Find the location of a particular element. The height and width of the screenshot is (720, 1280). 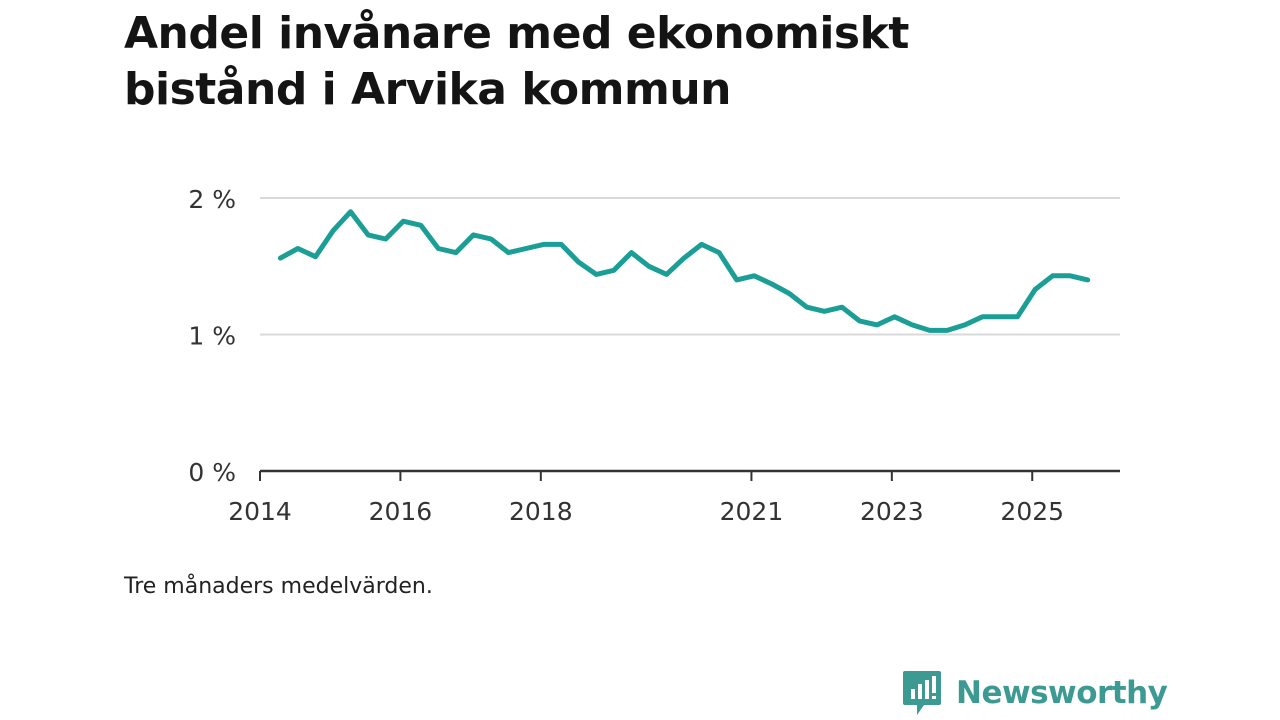

x-tick-label: 2014 is located at coordinates (260, 511).